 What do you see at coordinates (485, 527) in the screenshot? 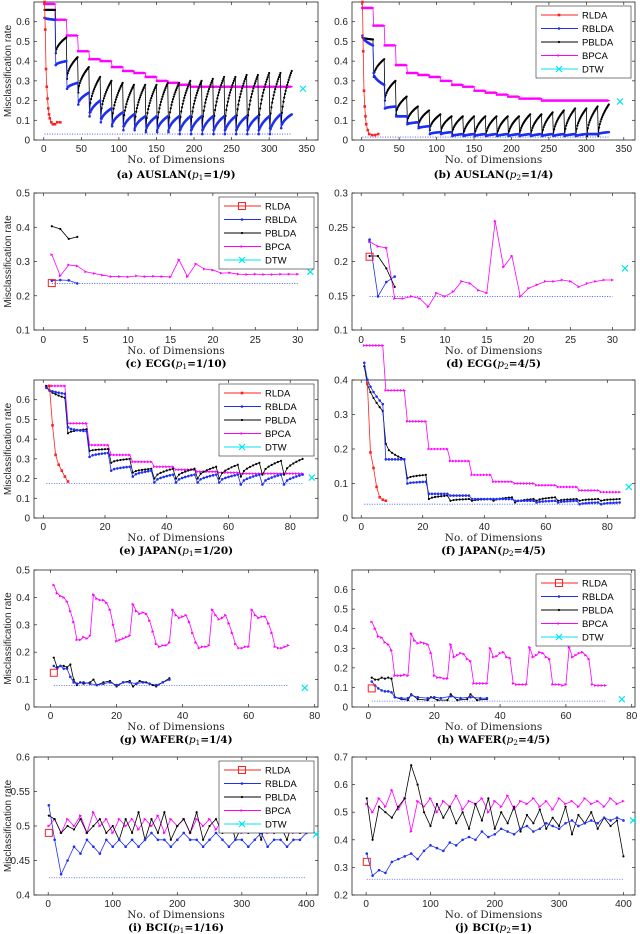
I see `x-tick-label: 40` at bounding box center [485, 527].